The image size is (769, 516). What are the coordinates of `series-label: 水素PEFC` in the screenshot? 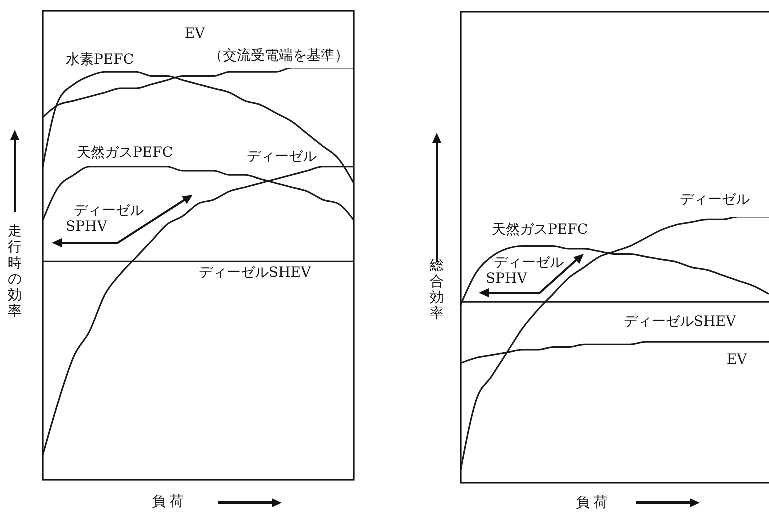 It's located at (100, 60).